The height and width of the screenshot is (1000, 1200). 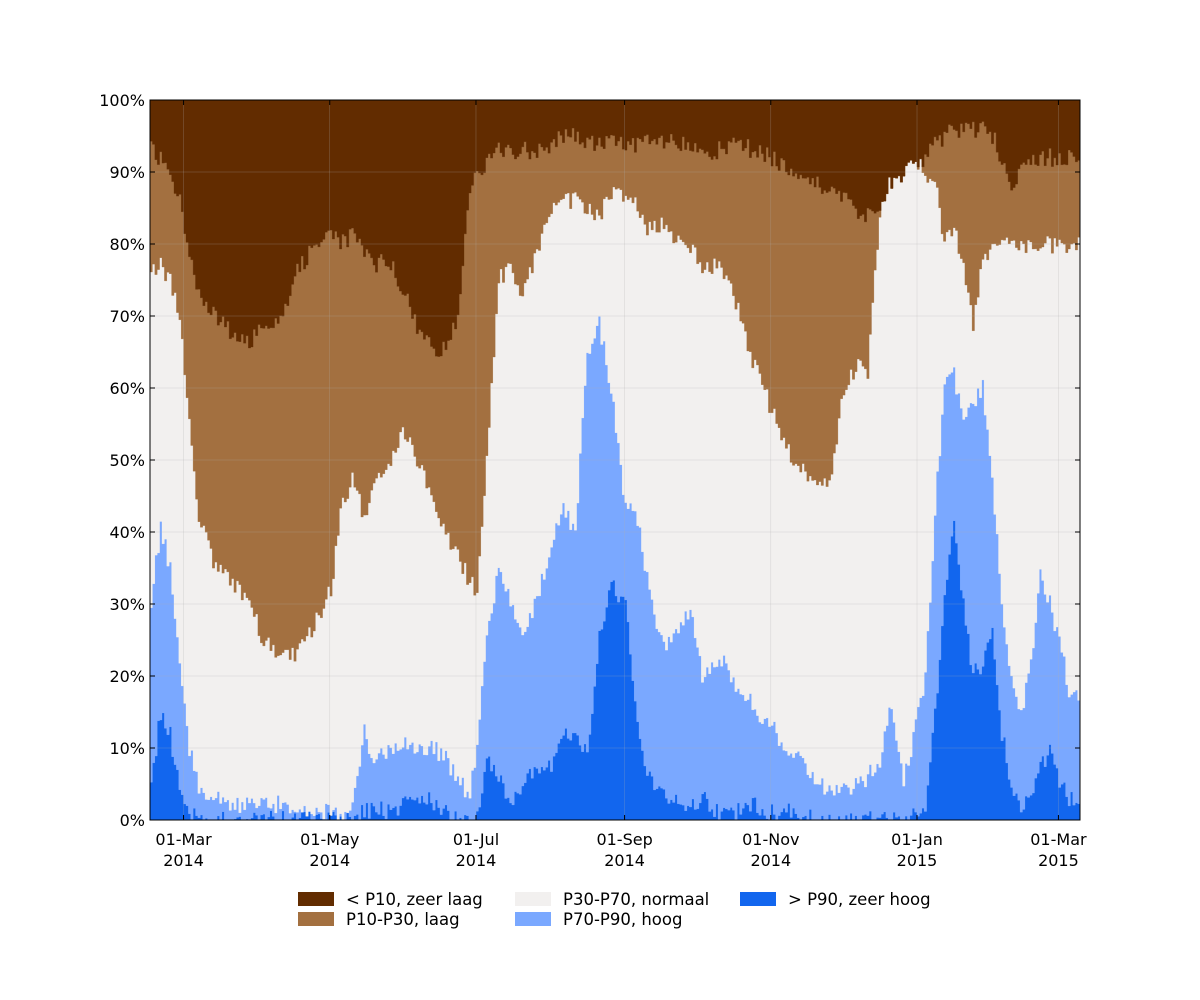 What do you see at coordinates (127, 604) in the screenshot?
I see `y-tick-label: 30%` at bounding box center [127, 604].